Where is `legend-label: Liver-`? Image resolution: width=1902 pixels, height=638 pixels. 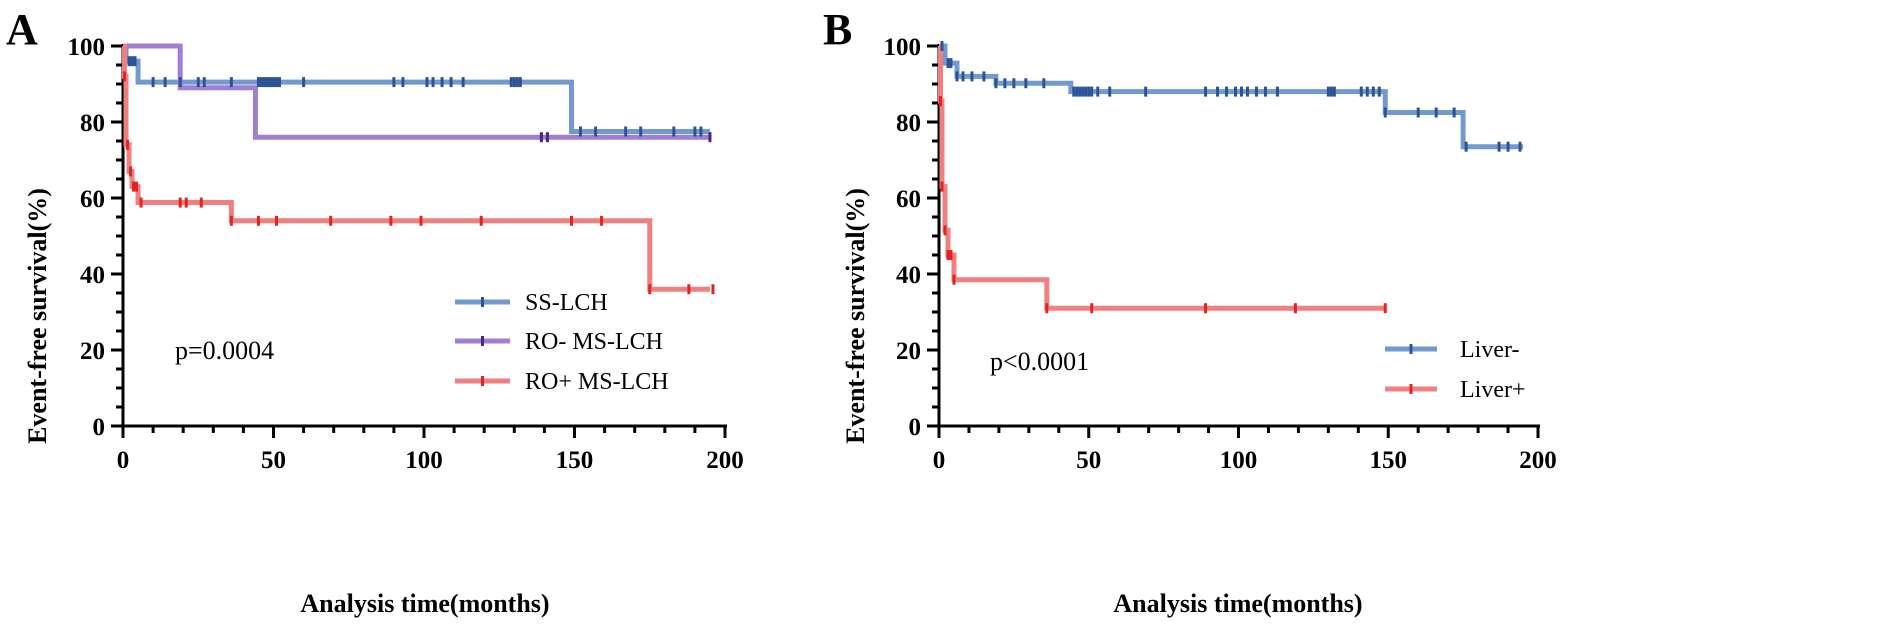
legend-label: Liver- is located at coordinates (1489, 350).